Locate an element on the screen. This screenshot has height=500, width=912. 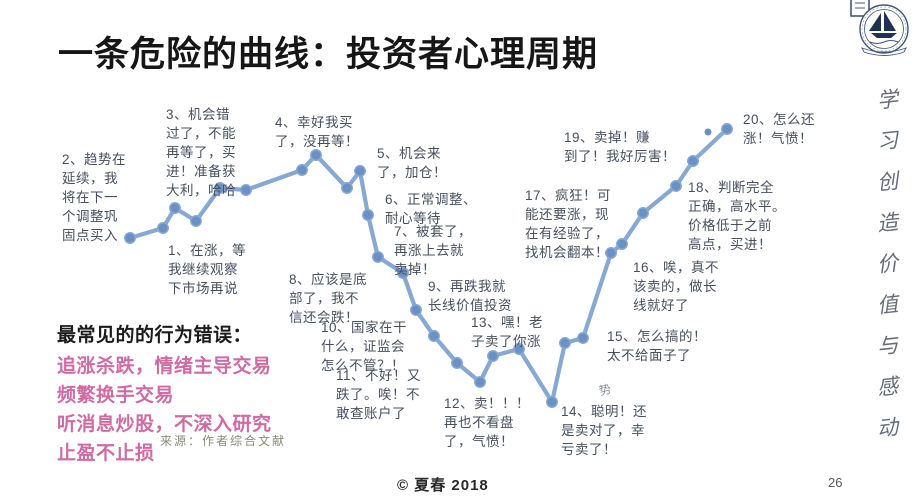
annotation-19: 19、卖掉！赚 到了！我好厉害！ is located at coordinates (620, 147).